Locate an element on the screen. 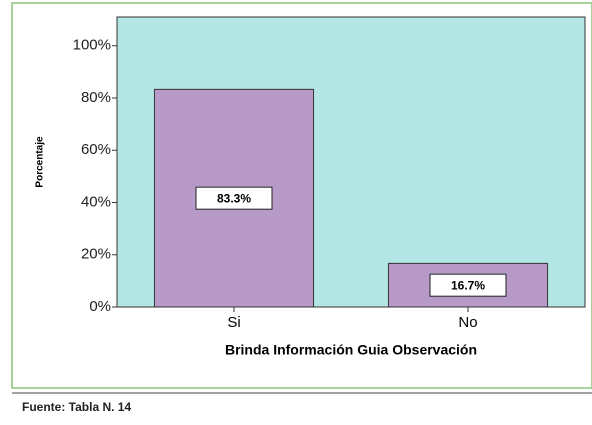 The height and width of the screenshot is (425, 592). x-tick-label: Si is located at coordinates (233, 322).